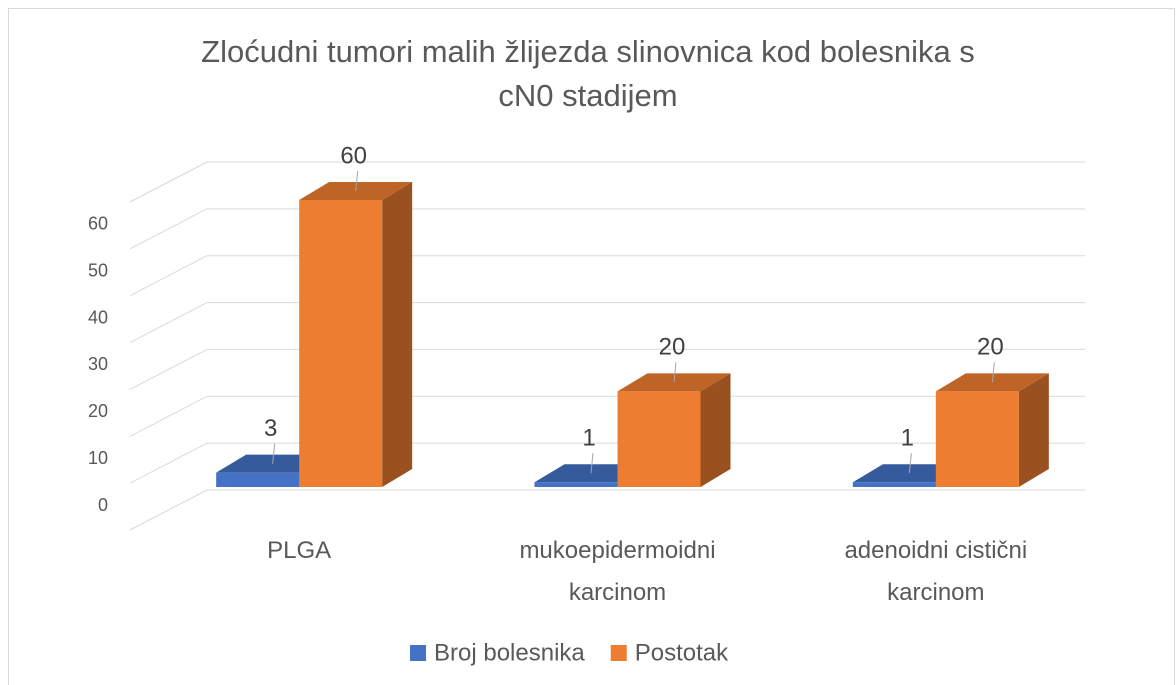 The image size is (1176, 685). What do you see at coordinates (98, 458) in the screenshot?
I see `y-tick-label: 10` at bounding box center [98, 458].